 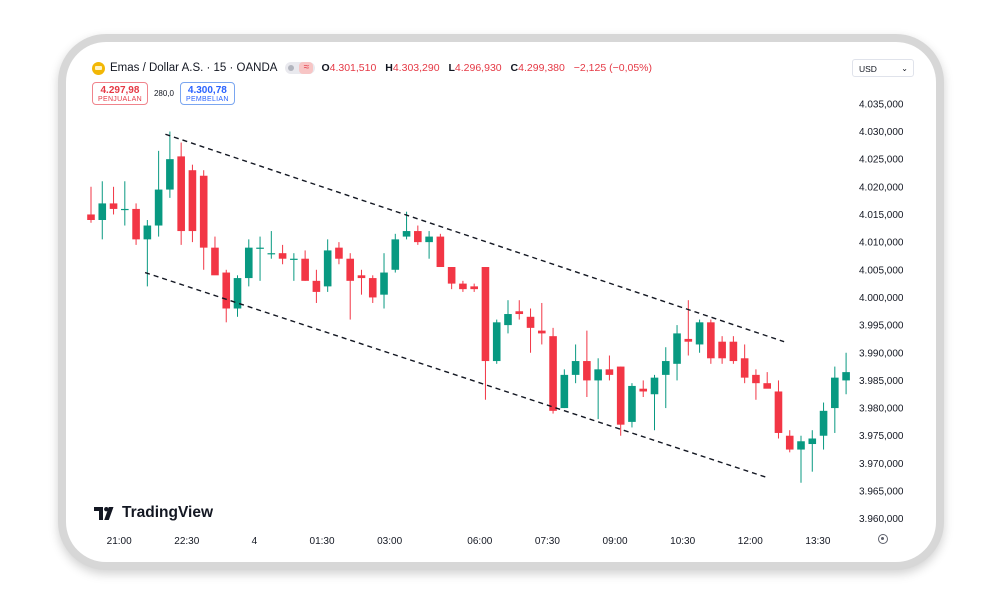 I want to click on sell-price: 4.297,98, so click(x=120, y=90).